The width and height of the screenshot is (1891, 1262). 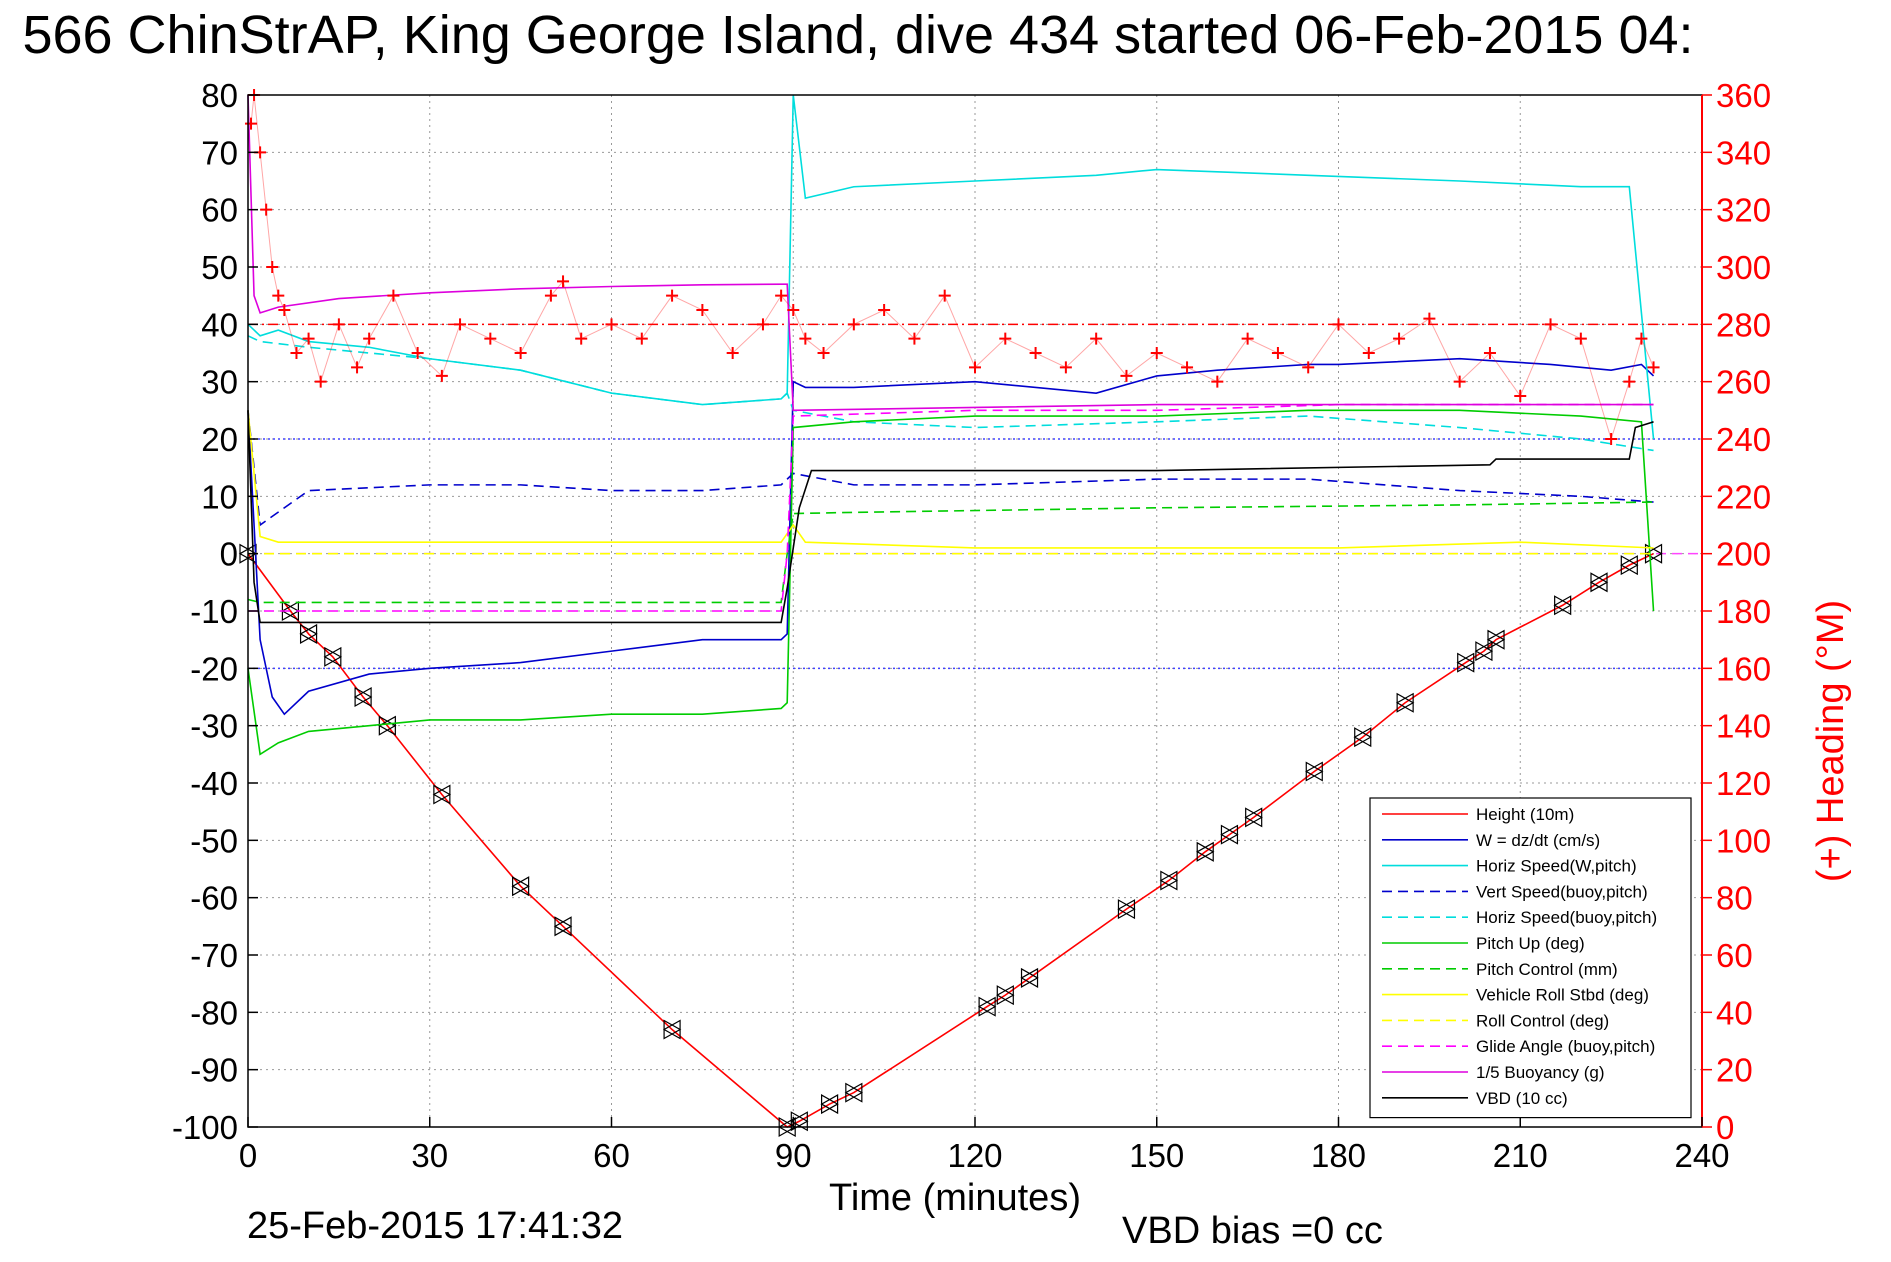 I want to click on legend-box, so click(x=1530, y=958).